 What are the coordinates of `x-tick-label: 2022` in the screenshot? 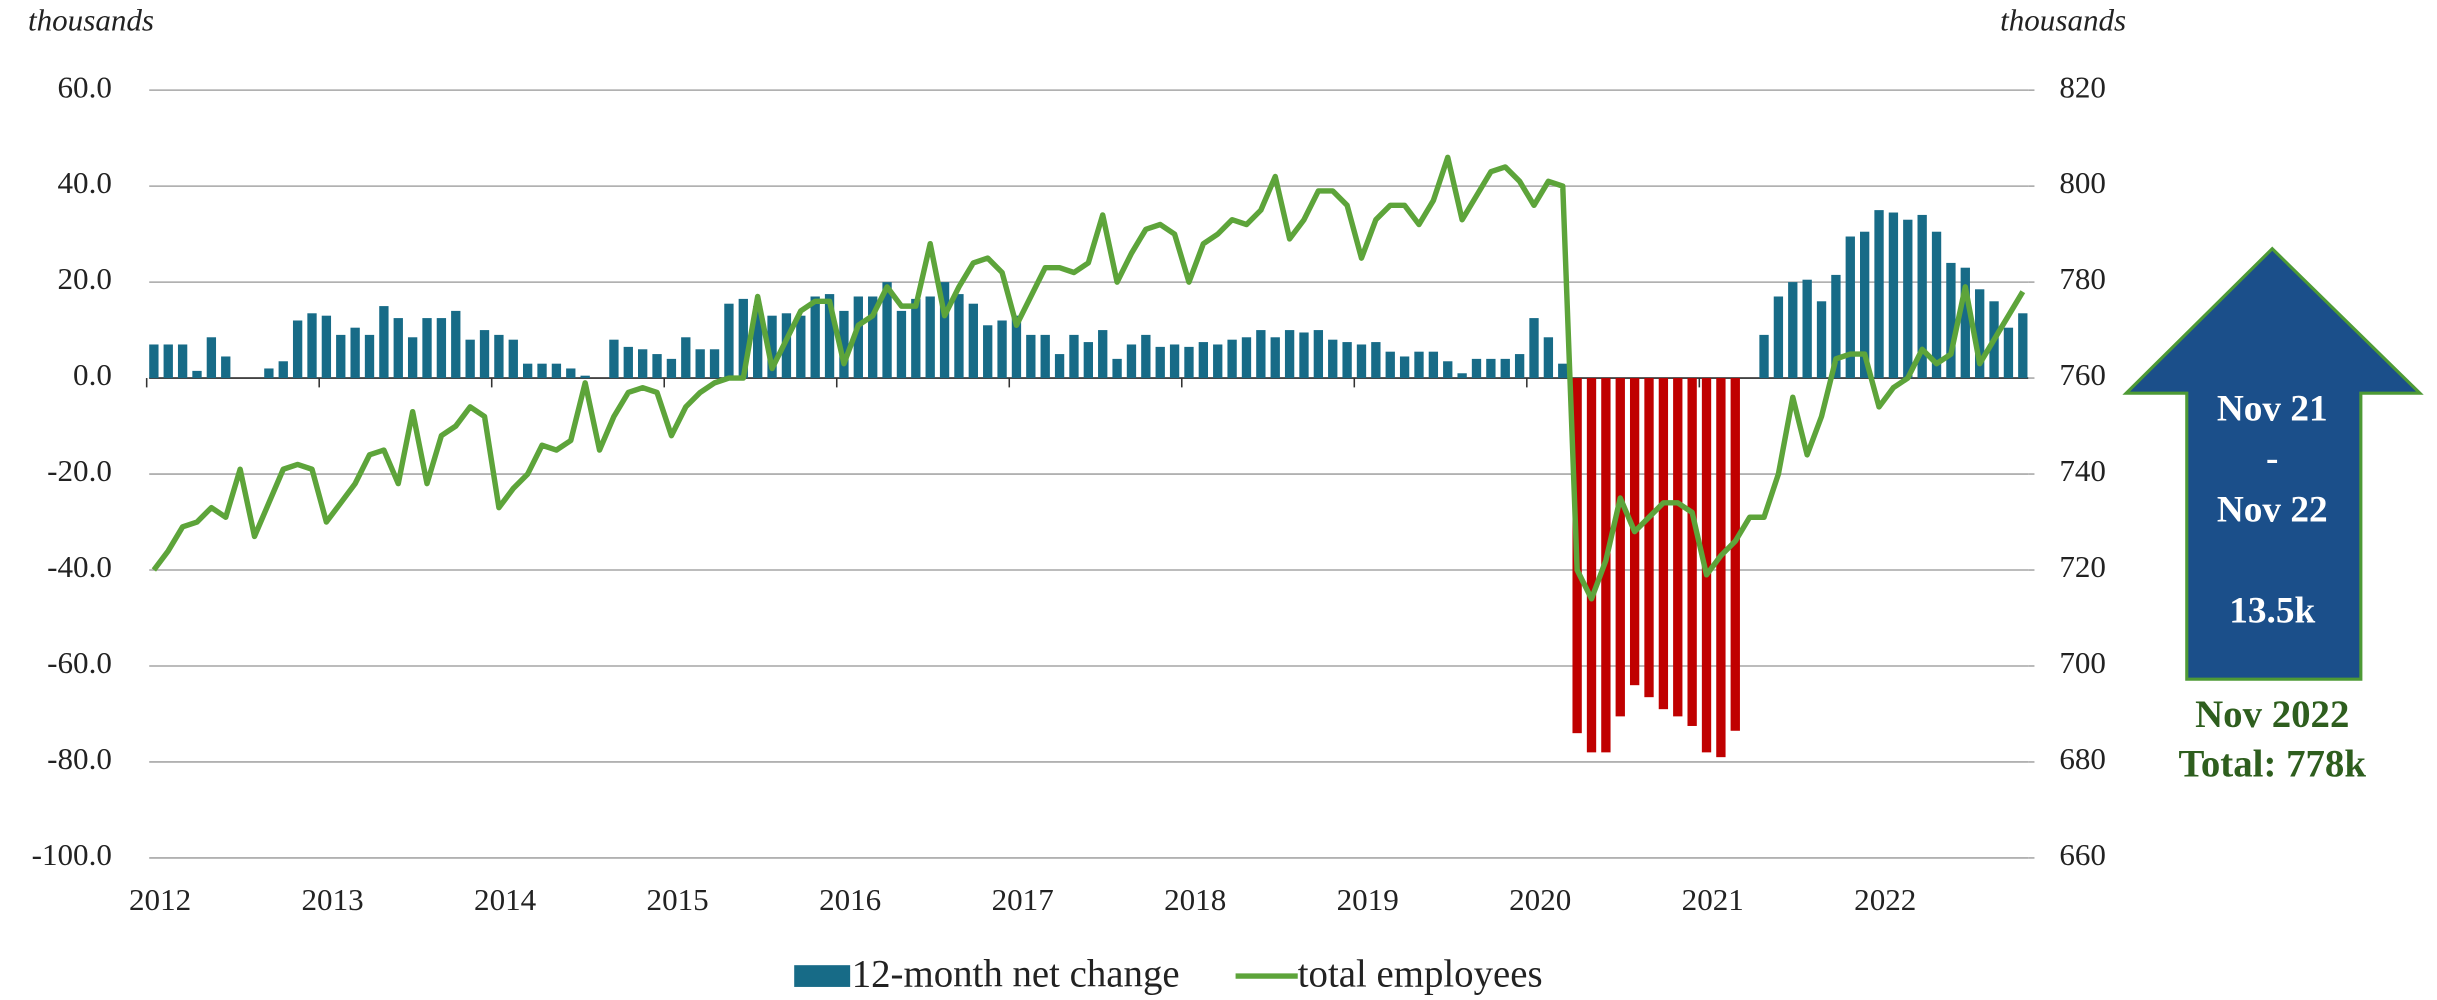 It's located at (1885, 899).